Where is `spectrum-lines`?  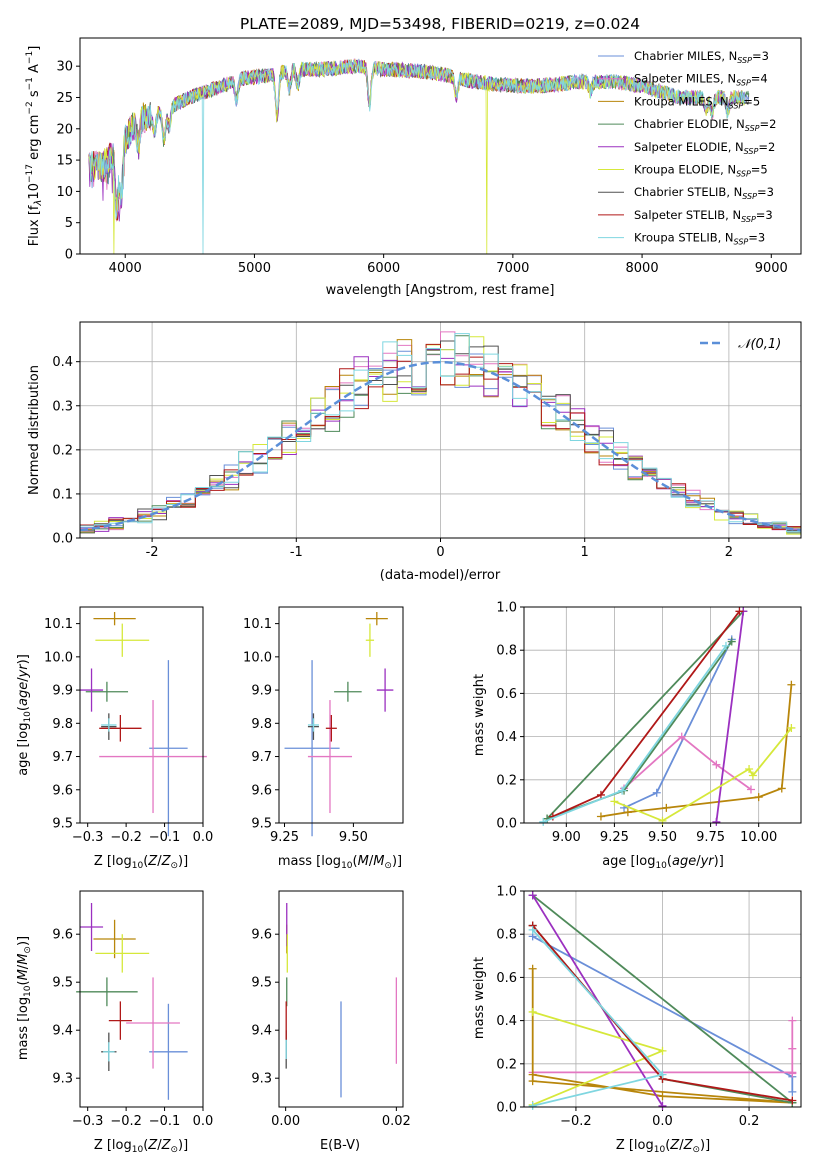 spectrum-lines is located at coordinates (419, 156).